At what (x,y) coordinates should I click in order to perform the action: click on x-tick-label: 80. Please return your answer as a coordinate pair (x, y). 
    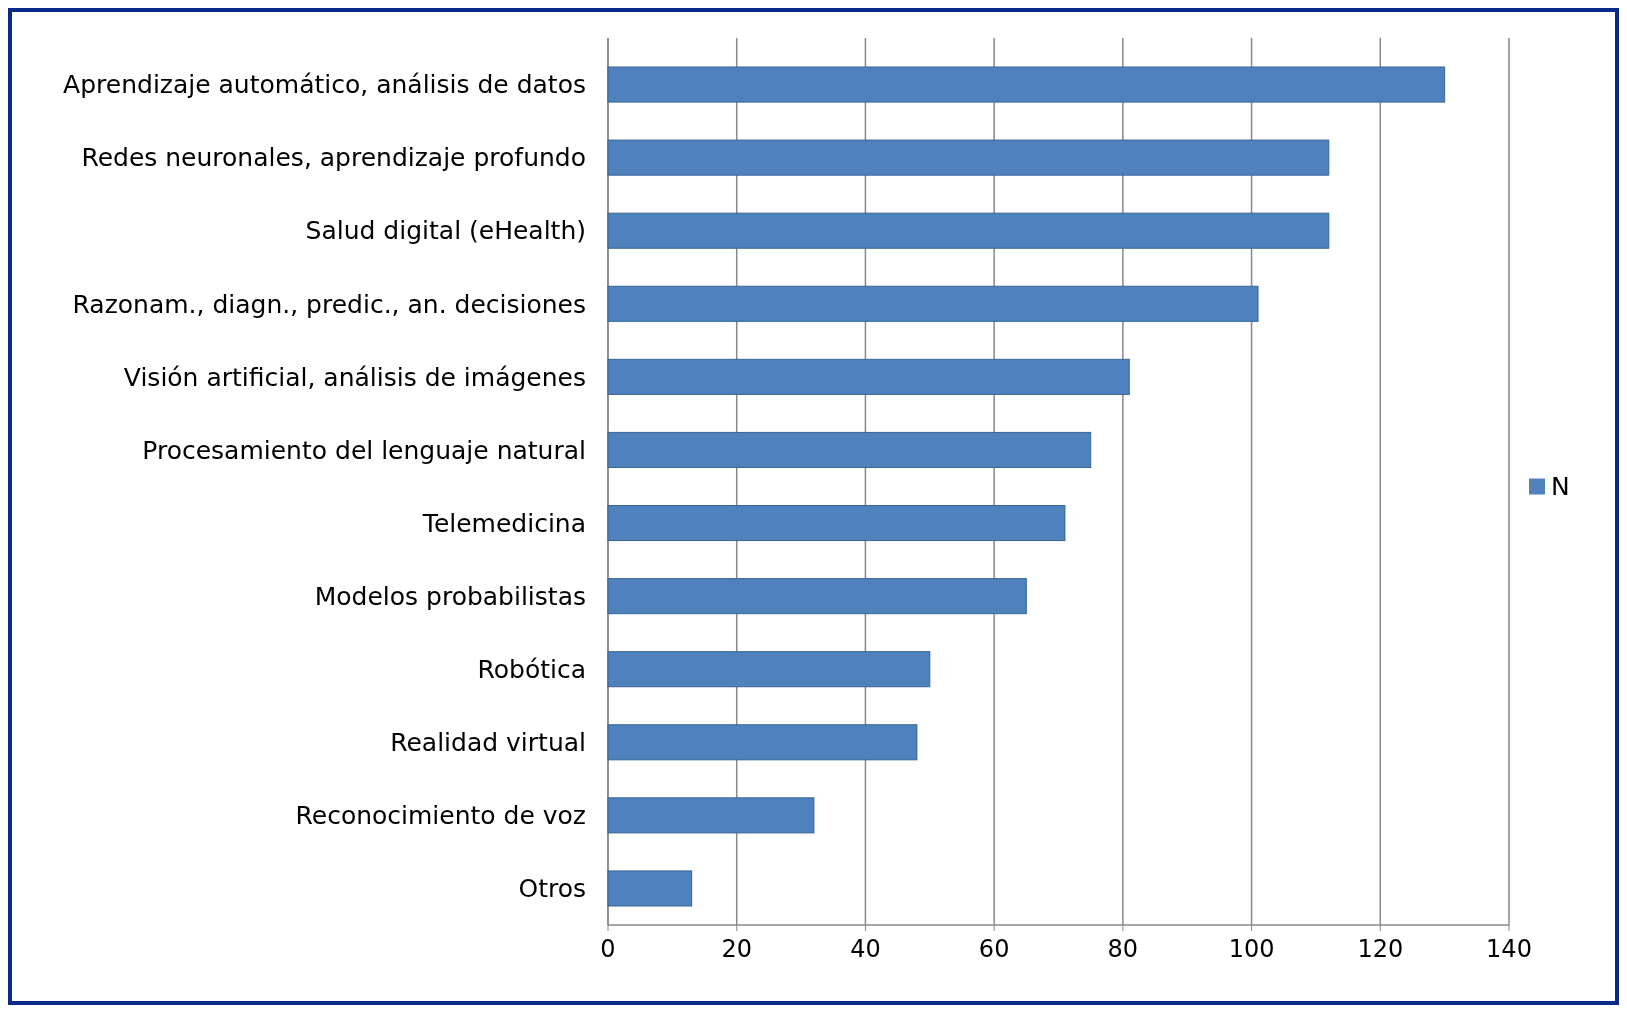
    Looking at the image, I should click on (1123, 949).